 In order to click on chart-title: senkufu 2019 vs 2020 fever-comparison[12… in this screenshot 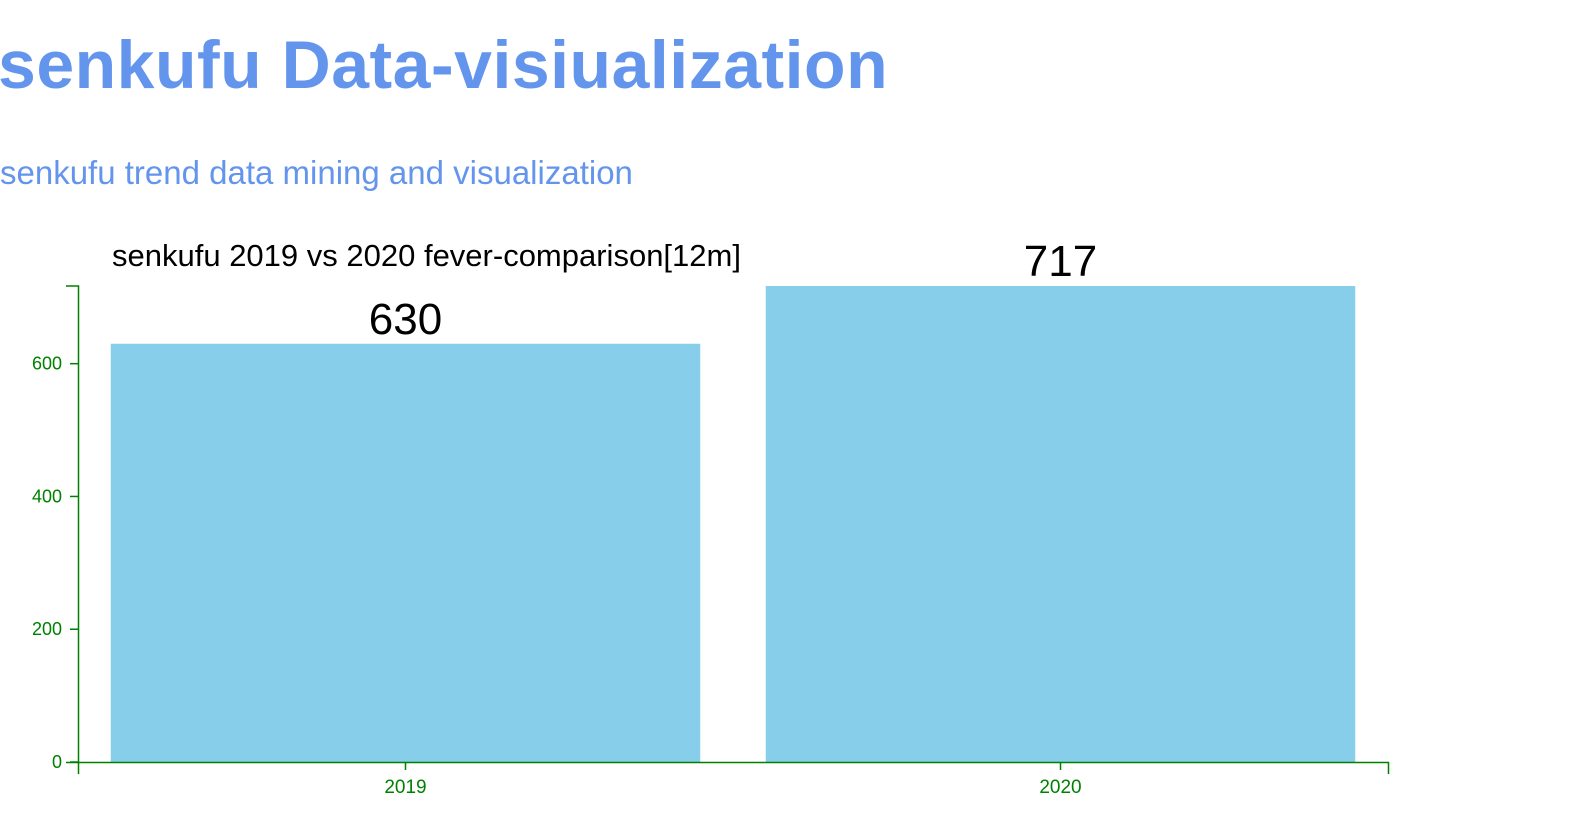, I will do `click(426, 255)`.